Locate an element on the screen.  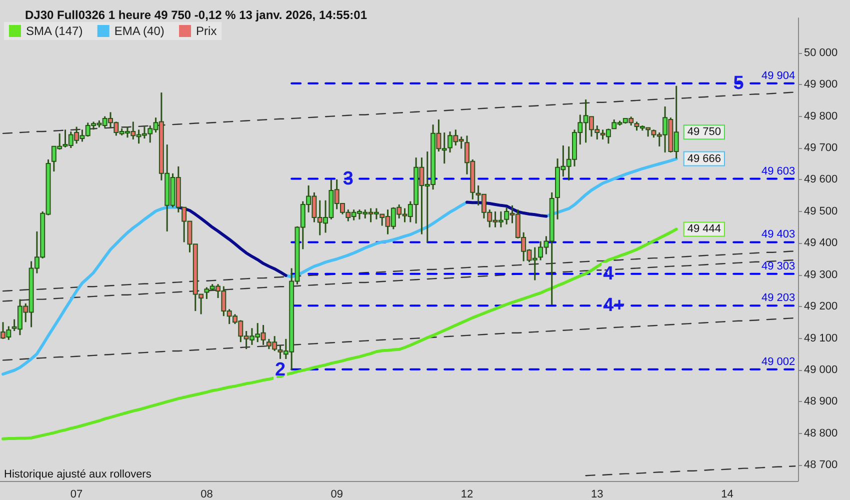
x-tick-label: 14 is located at coordinates (727, 494).